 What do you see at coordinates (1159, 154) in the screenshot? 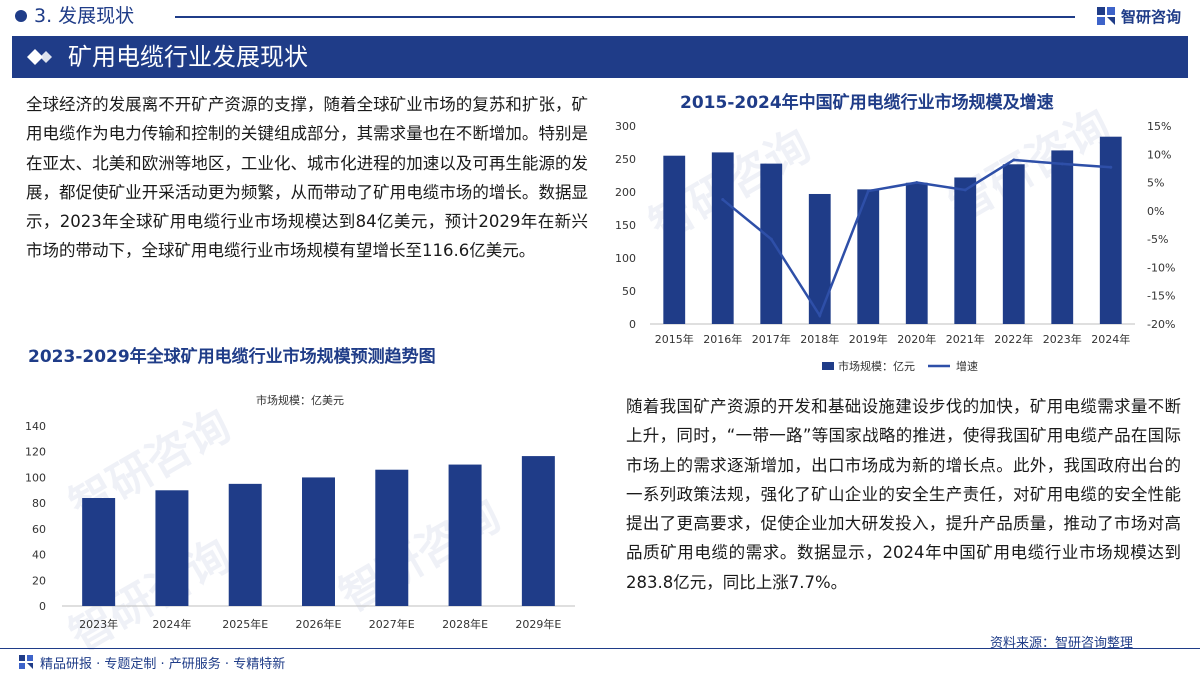
I see `y-right-tick-label: 10%` at bounding box center [1159, 154].